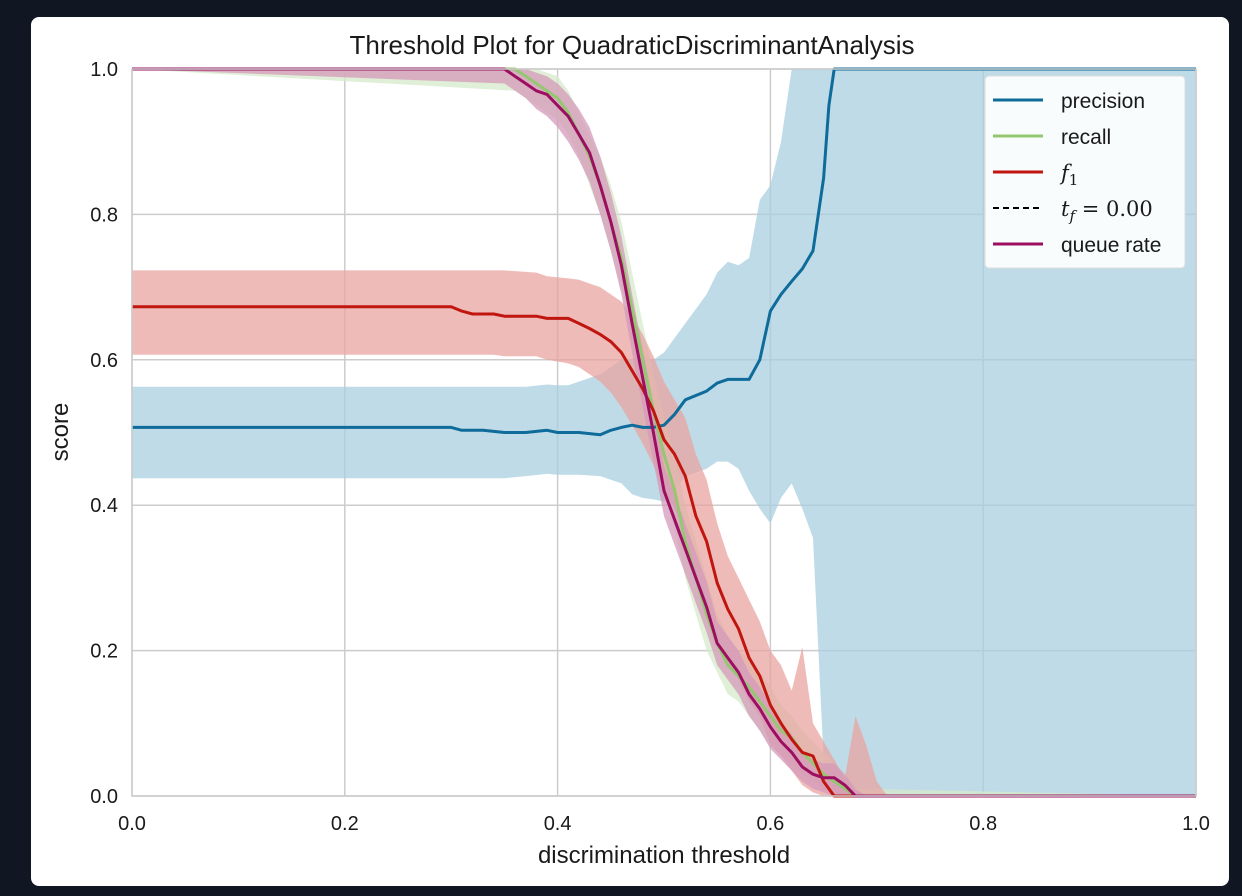 The image size is (1242, 896). Describe the element at coordinates (60, 432) in the screenshot. I see `y-axis-label: score` at that location.